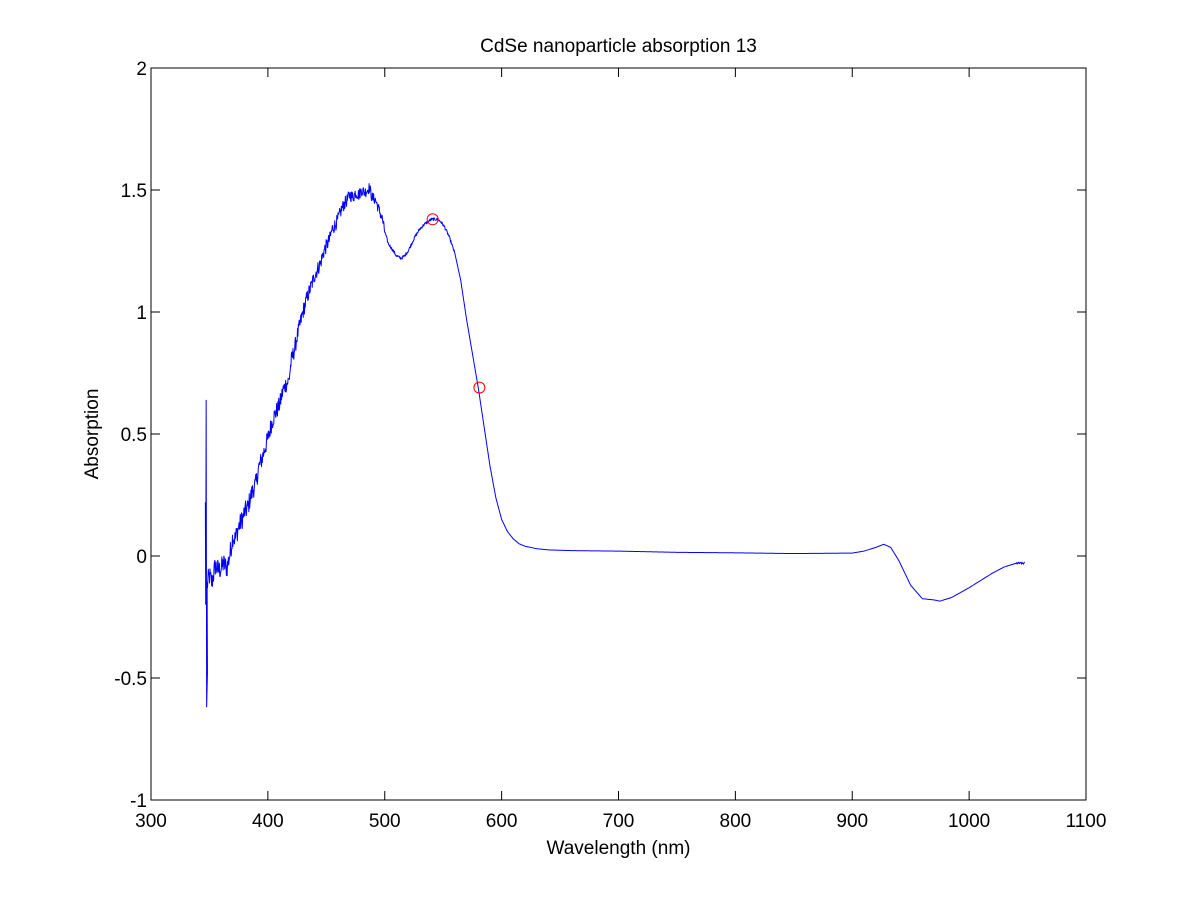  I want to click on y-tick-label: -0.5, so click(130, 679).